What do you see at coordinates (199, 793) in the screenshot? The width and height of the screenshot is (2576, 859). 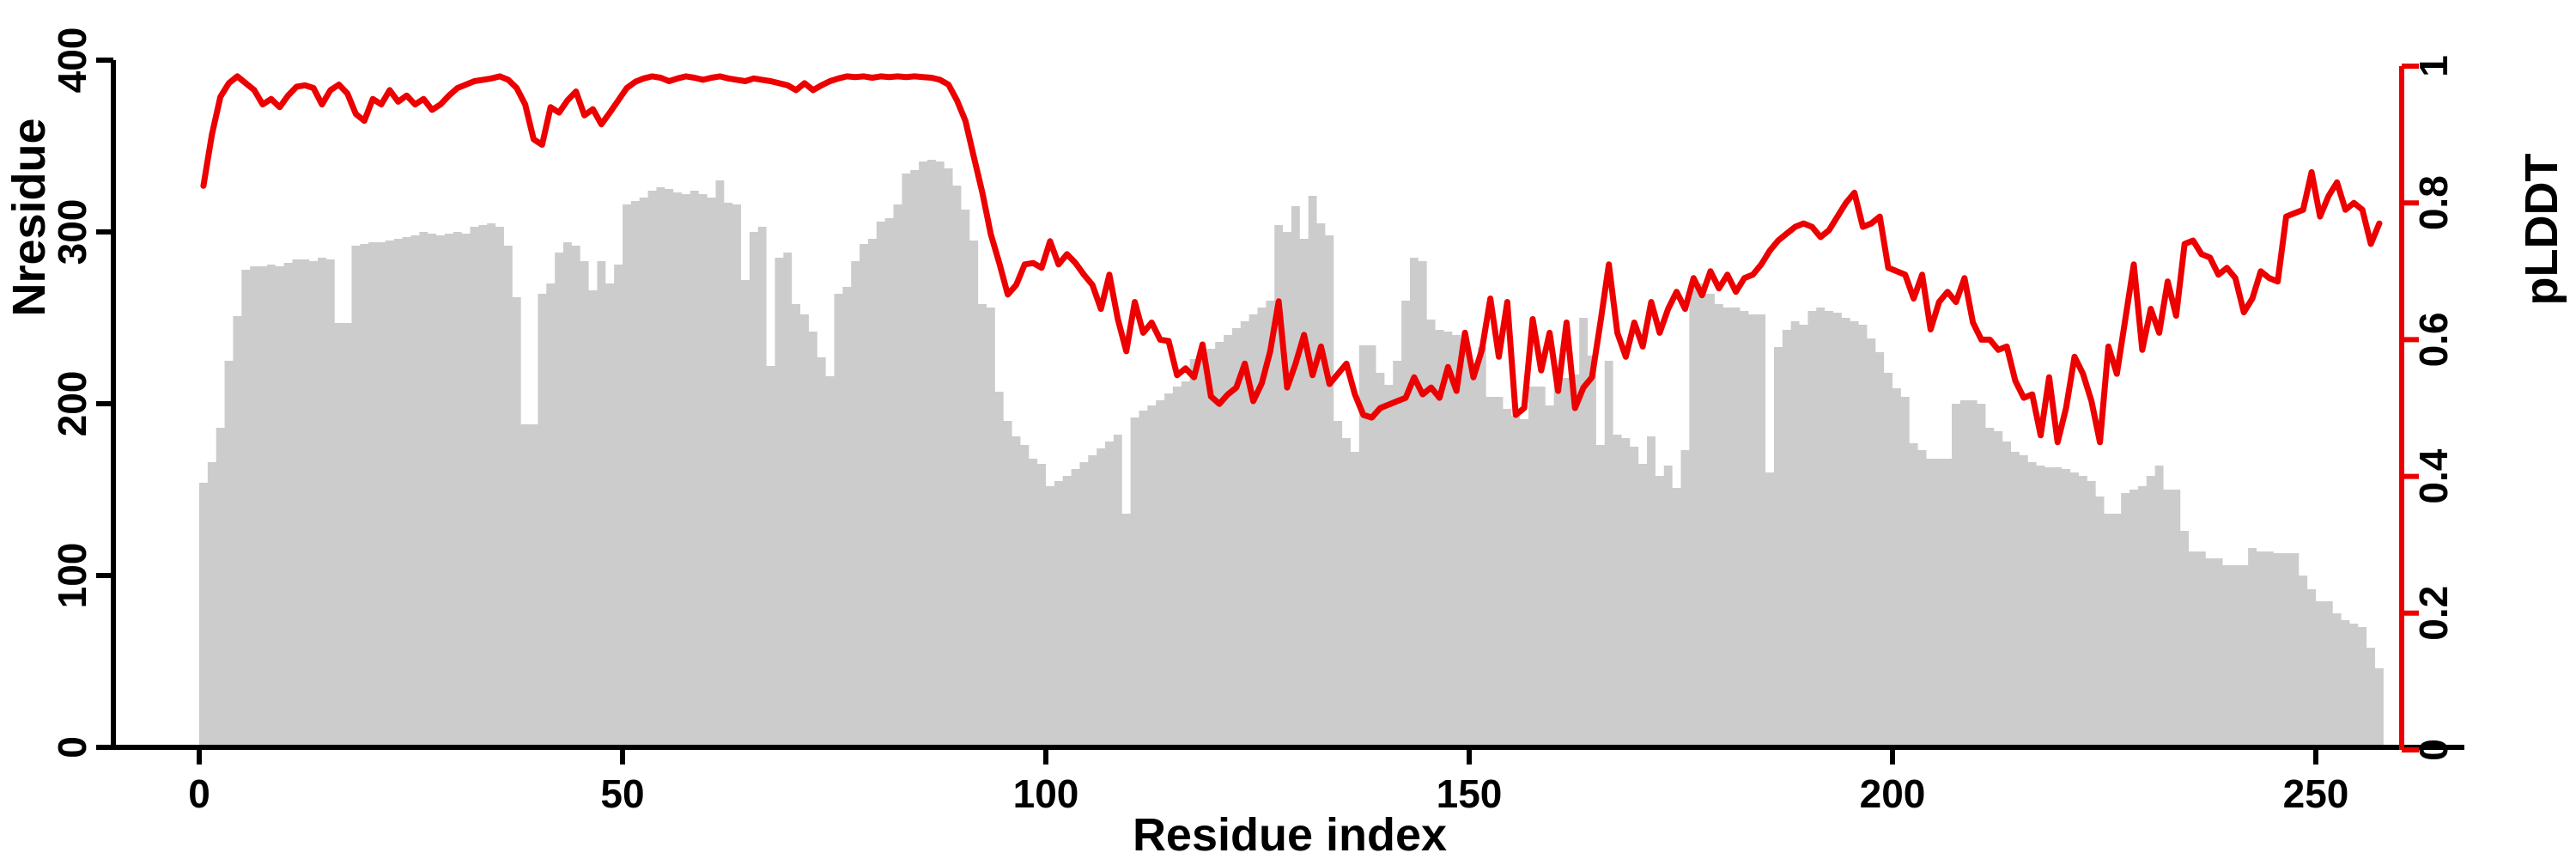 I see `x-axis-tick-label: 0` at bounding box center [199, 793].